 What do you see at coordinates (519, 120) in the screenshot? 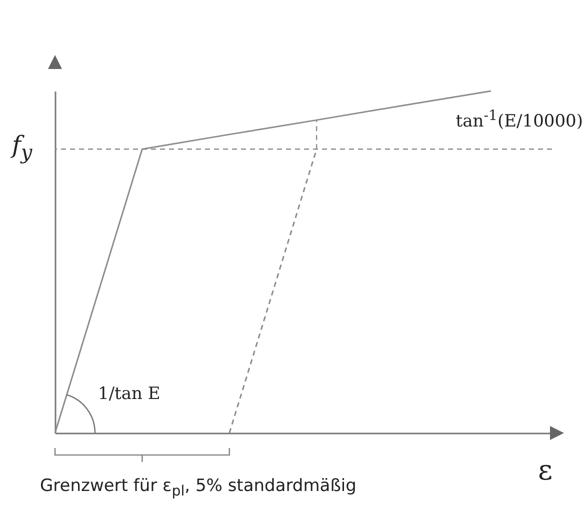
I see `annotation: tan$^{-1}$(E/10000)` at bounding box center [519, 120].